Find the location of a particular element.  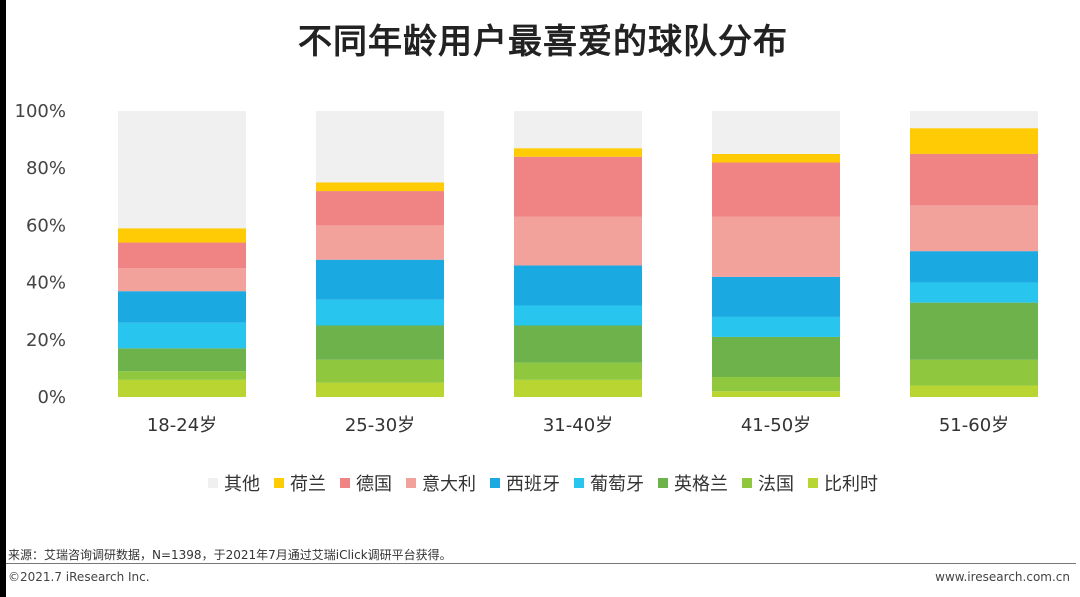

legend-item: 荷兰 is located at coordinates (300, 483).